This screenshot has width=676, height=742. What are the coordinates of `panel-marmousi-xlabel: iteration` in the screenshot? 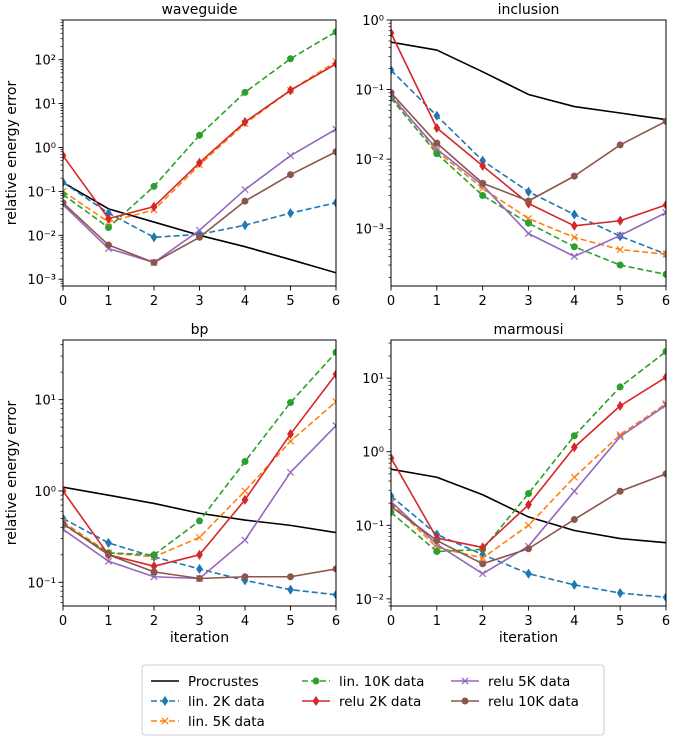 It's located at (528, 638).